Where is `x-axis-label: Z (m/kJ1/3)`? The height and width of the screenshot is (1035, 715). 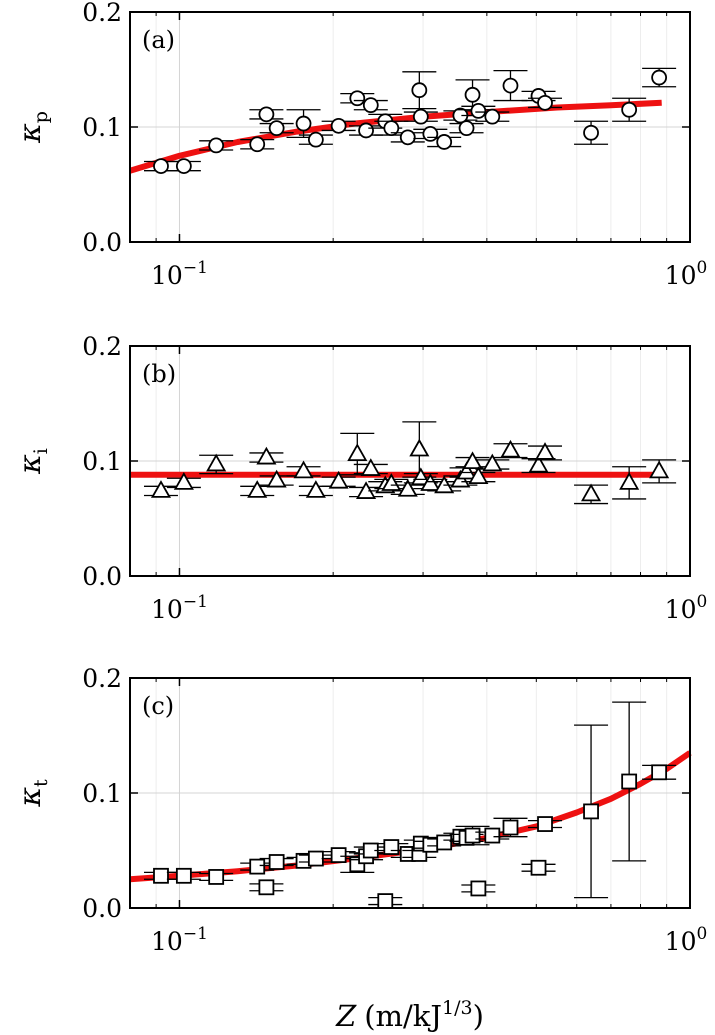 x-axis-label: Z (m/kJ1/3) is located at coordinates (409, 1015).